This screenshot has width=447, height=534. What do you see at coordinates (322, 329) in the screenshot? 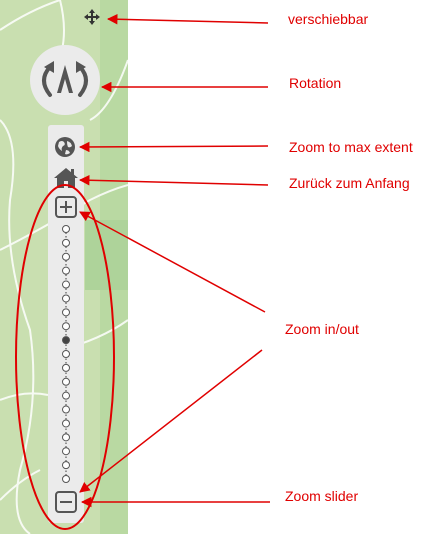
I see `label-zoom-inout: Zoom in/out` at bounding box center [322, 329].